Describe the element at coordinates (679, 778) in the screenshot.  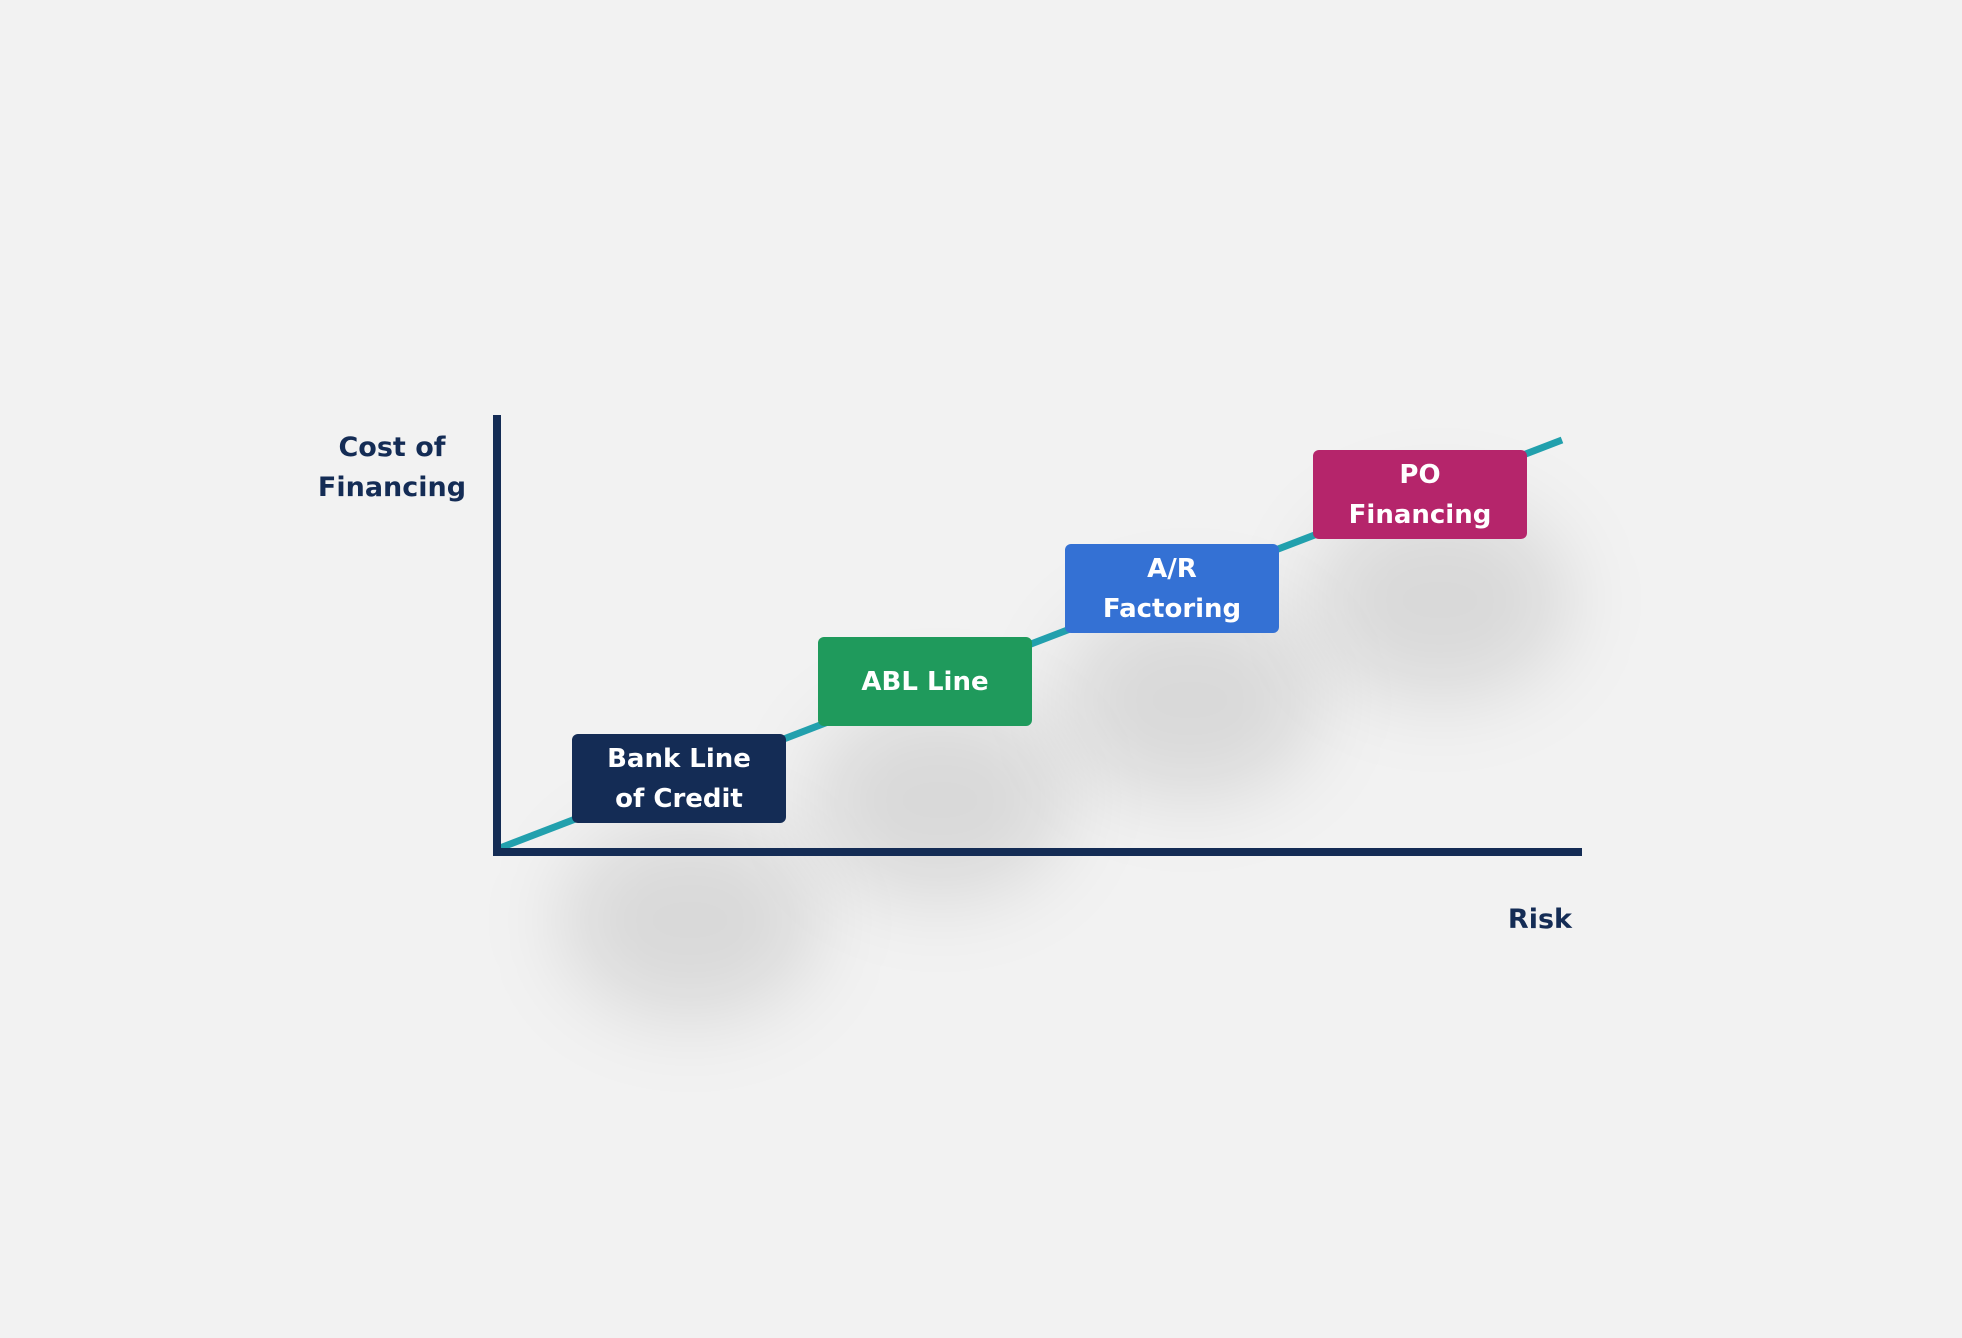
I see `step-bank-line-of-credit: Bank Line of Credit` at that location.